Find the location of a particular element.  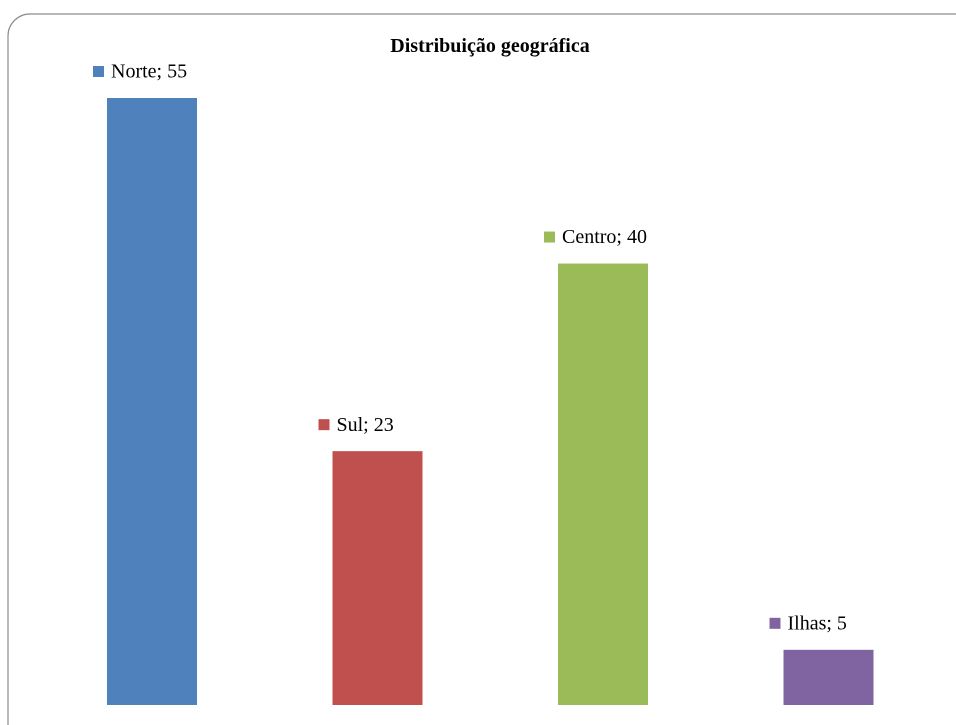

data-label: Norte; 55 is located at coordinates (149, 72).